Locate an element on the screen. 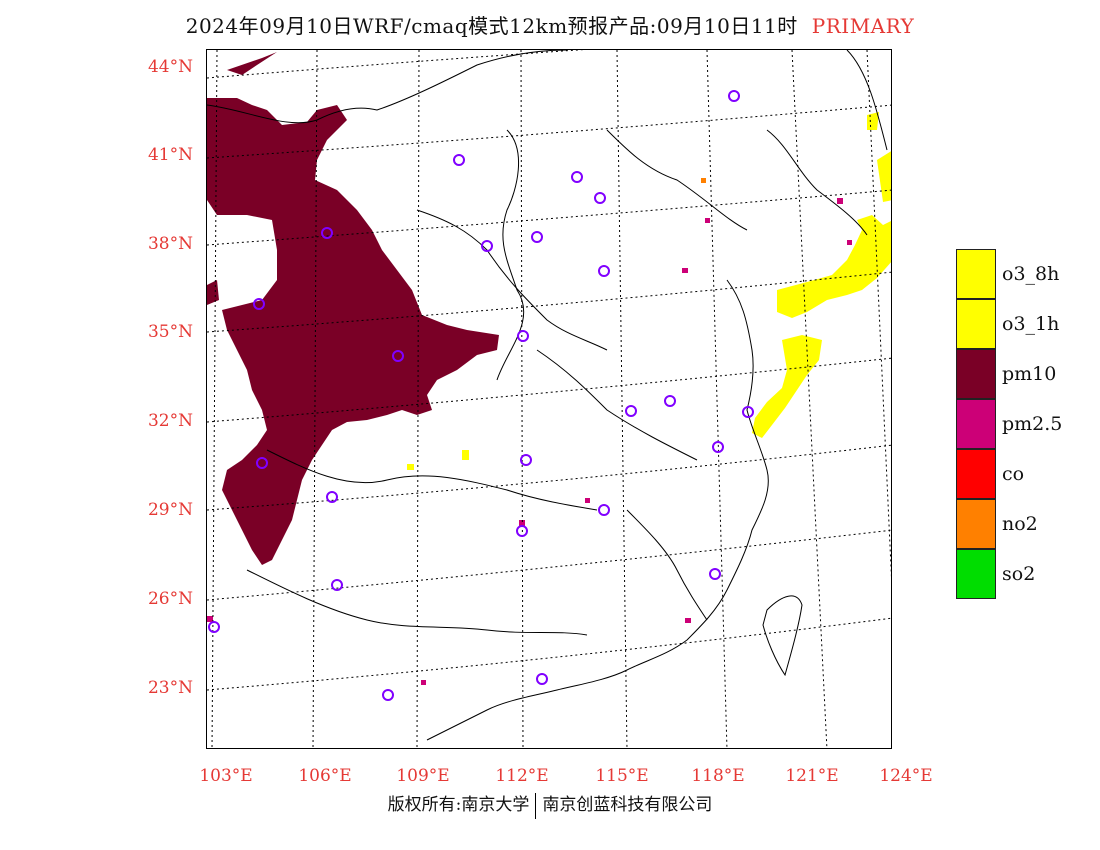  footer-left: 版权所有:南京大学 is located at coordinates (458, 805).